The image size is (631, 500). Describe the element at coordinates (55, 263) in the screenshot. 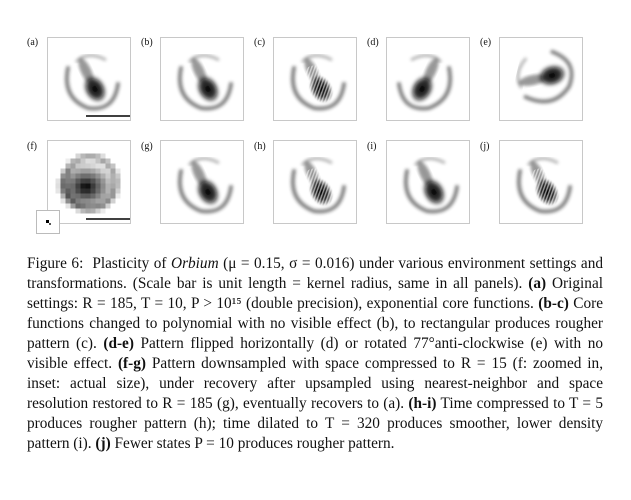

I see `caption-prefix: Figure 6:` at that location.